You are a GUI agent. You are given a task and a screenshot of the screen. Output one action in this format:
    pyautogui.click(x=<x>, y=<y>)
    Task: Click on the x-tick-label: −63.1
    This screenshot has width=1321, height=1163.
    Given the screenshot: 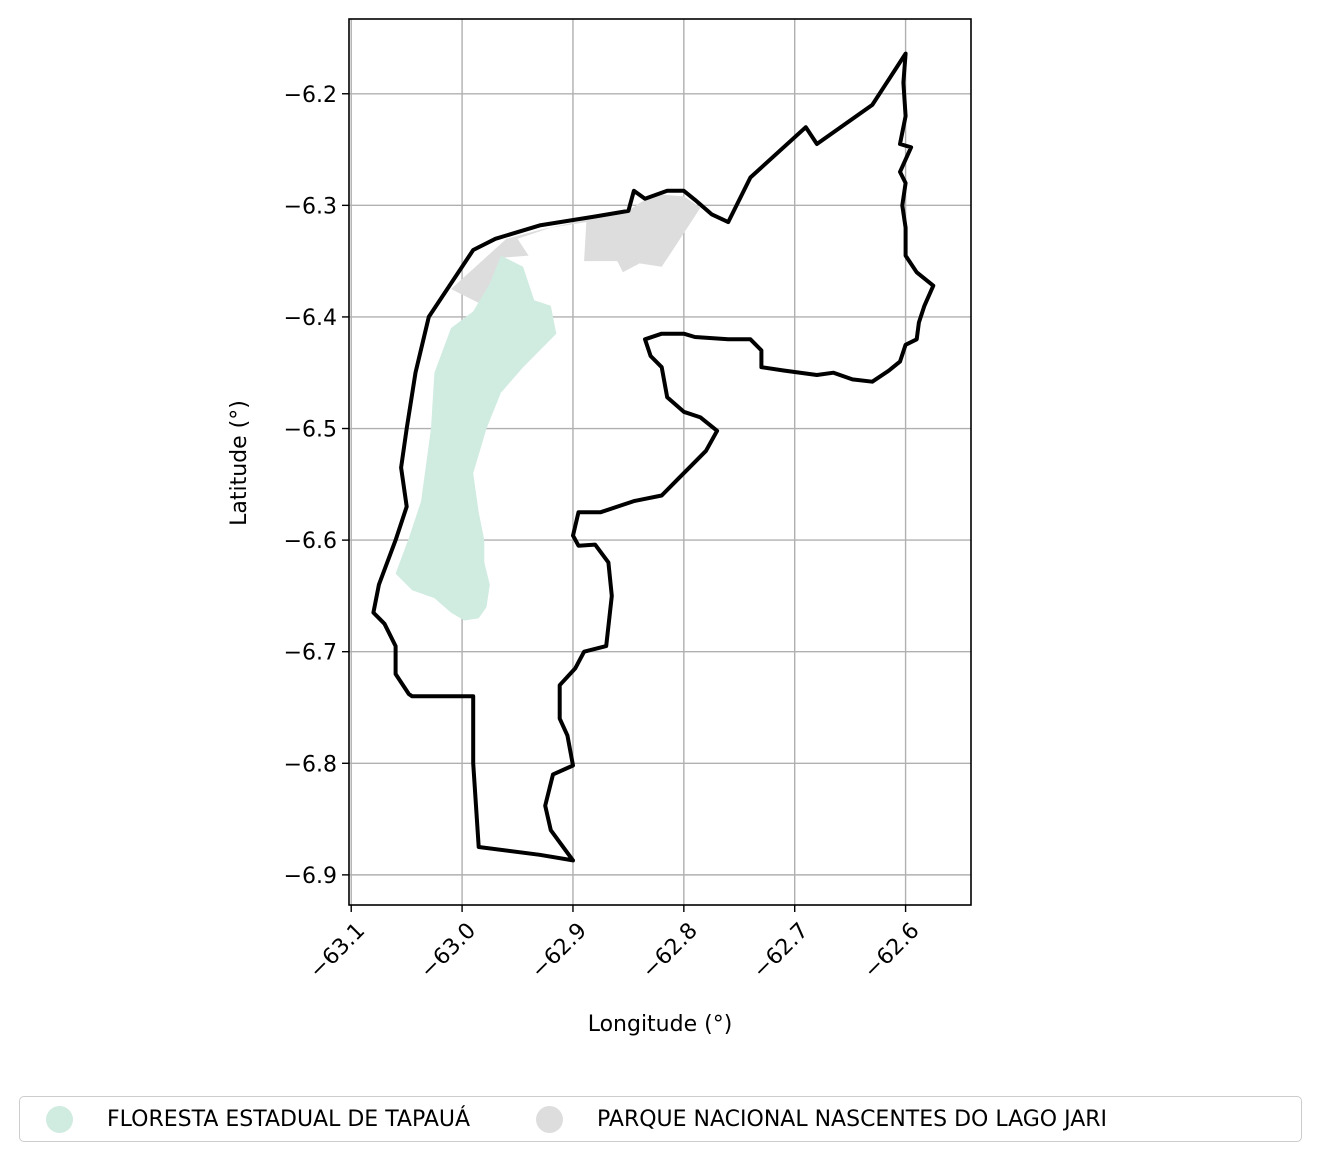 What is the action you would take?
    pyautogui.click(x=337, y=950)
    